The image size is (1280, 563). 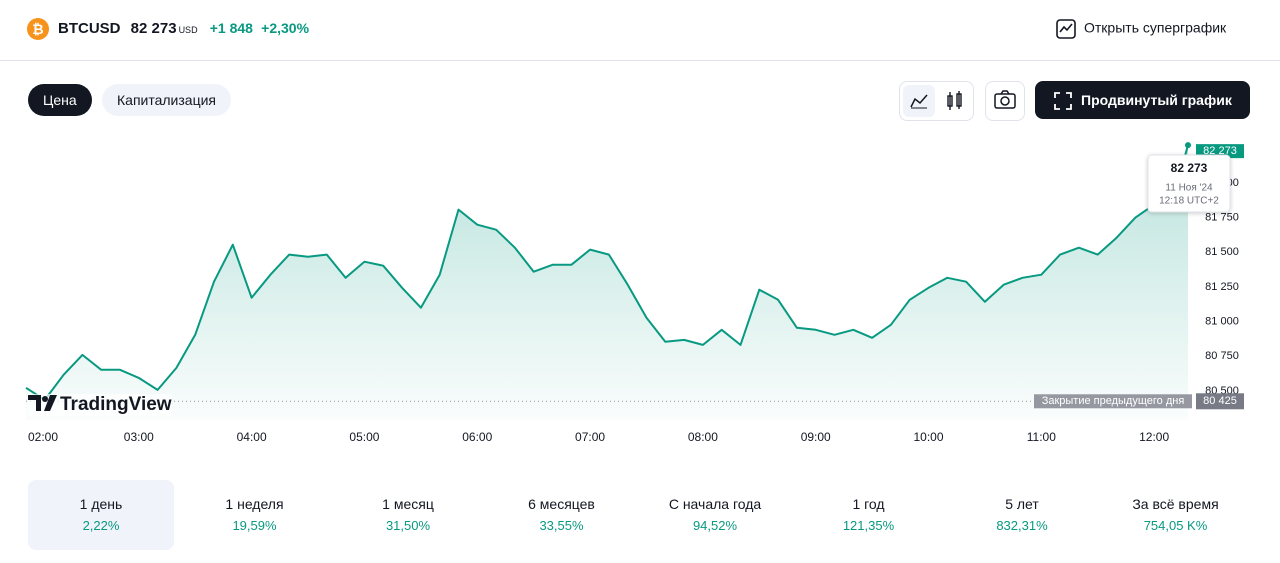 What do you see at coordinates (153, 28) in the screenshot?
I see `price: 82 273` at bounding box center [153, 28].